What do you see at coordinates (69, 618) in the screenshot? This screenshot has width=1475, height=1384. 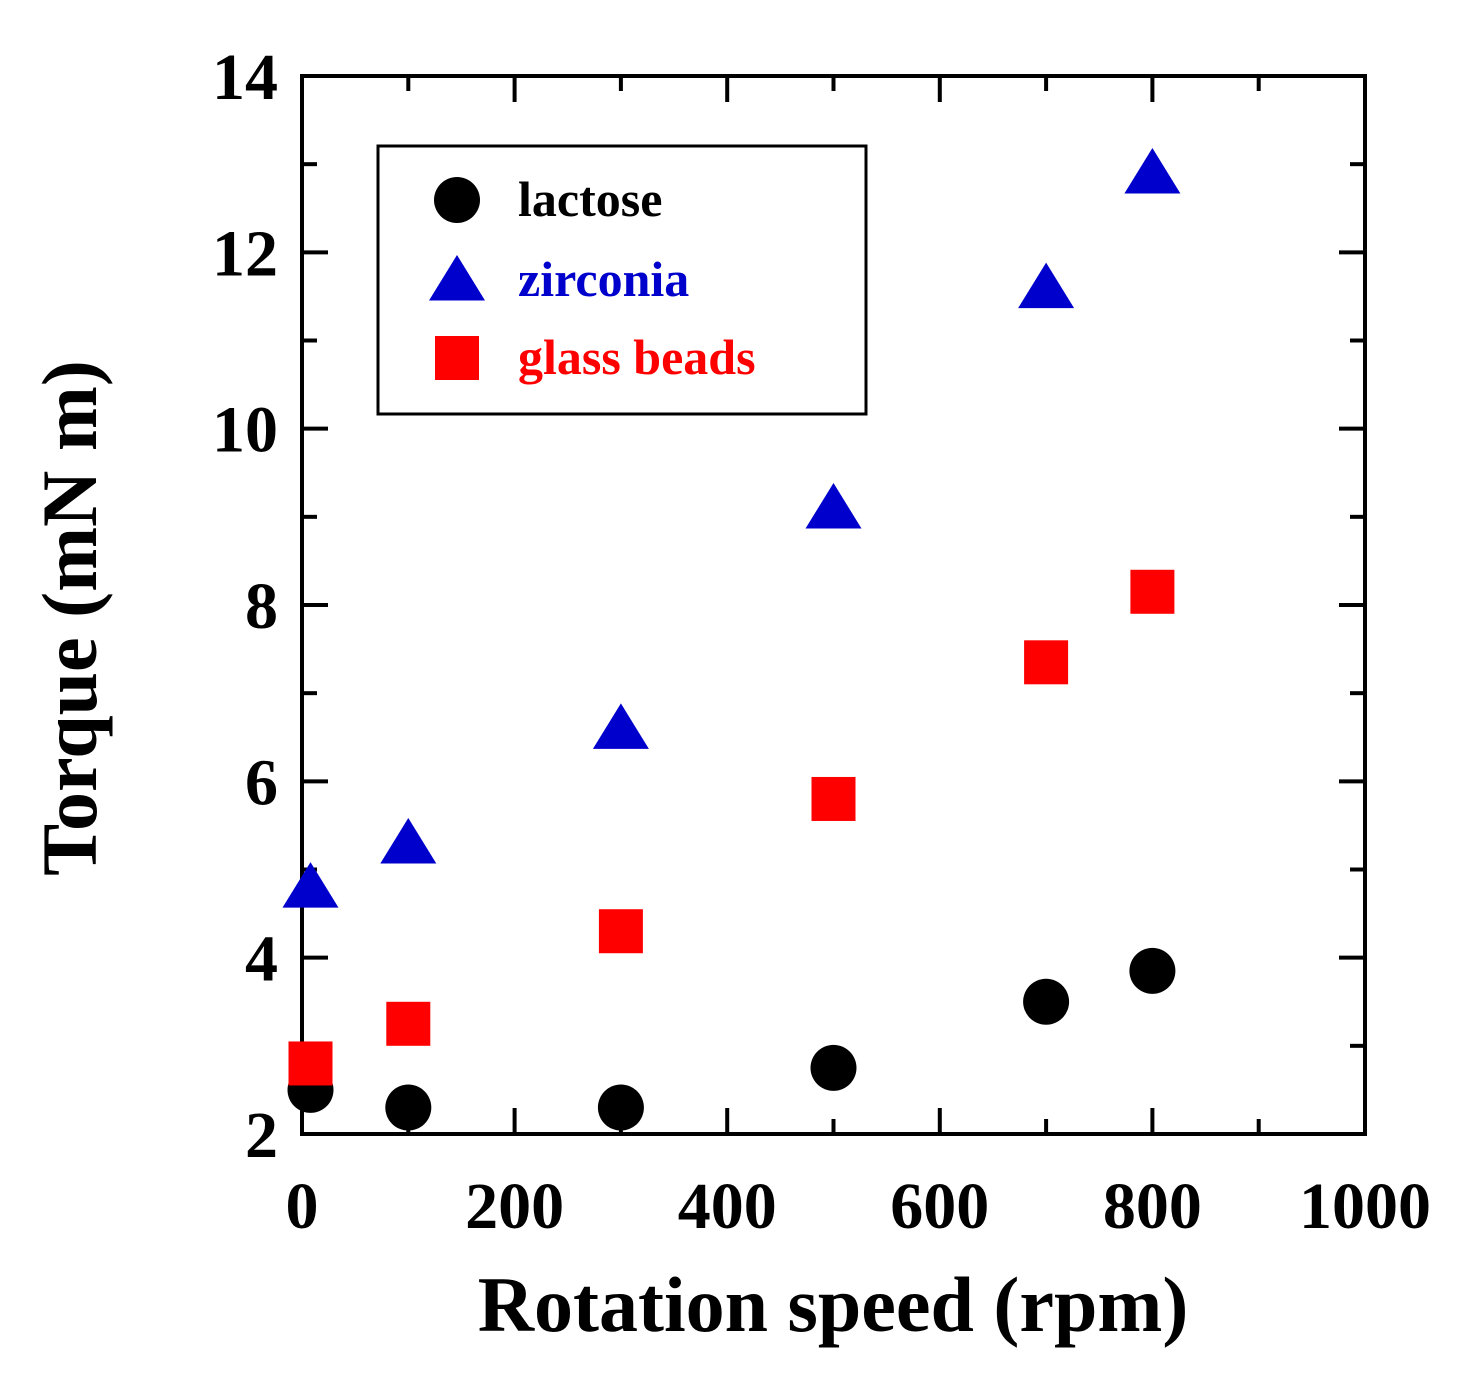 I see `y-axis-title: Torque (mN m)` at bounding box center [69, 618].